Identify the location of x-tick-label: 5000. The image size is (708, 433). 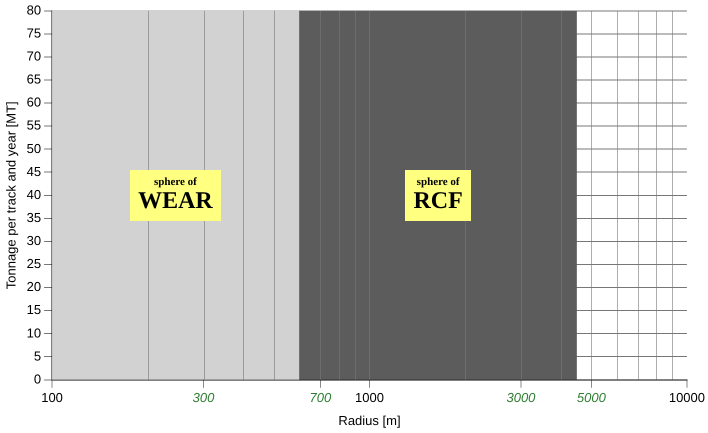
(591, 398).